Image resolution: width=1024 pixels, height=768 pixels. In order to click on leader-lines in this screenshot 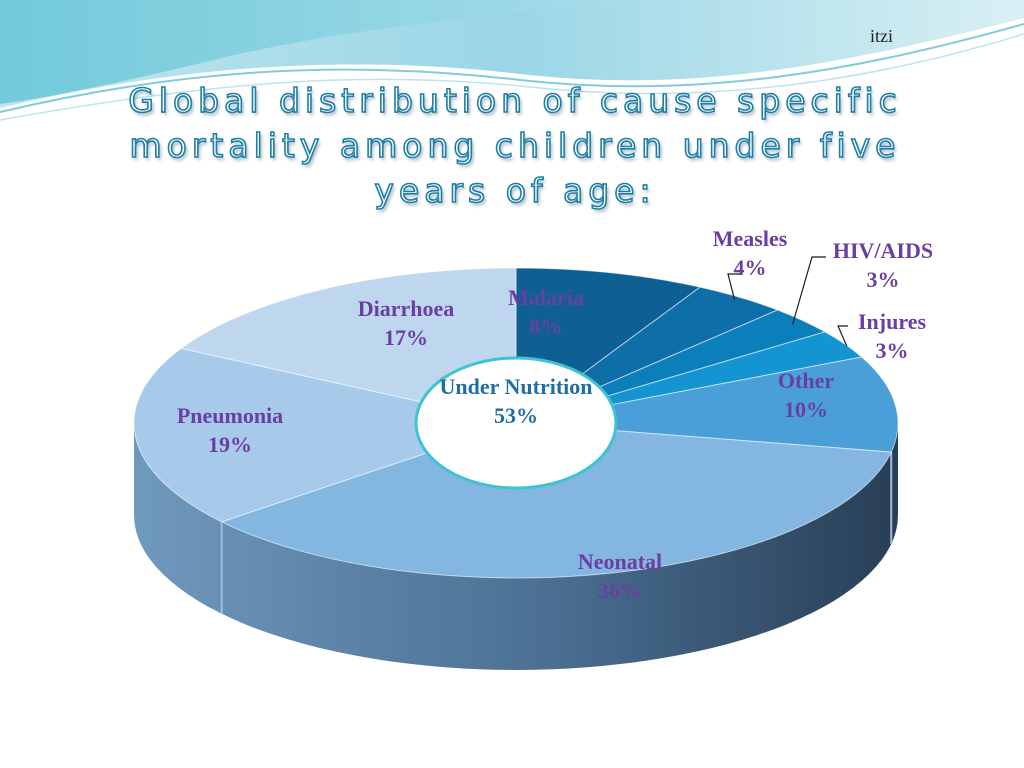, I will do `click(787, 301)`.